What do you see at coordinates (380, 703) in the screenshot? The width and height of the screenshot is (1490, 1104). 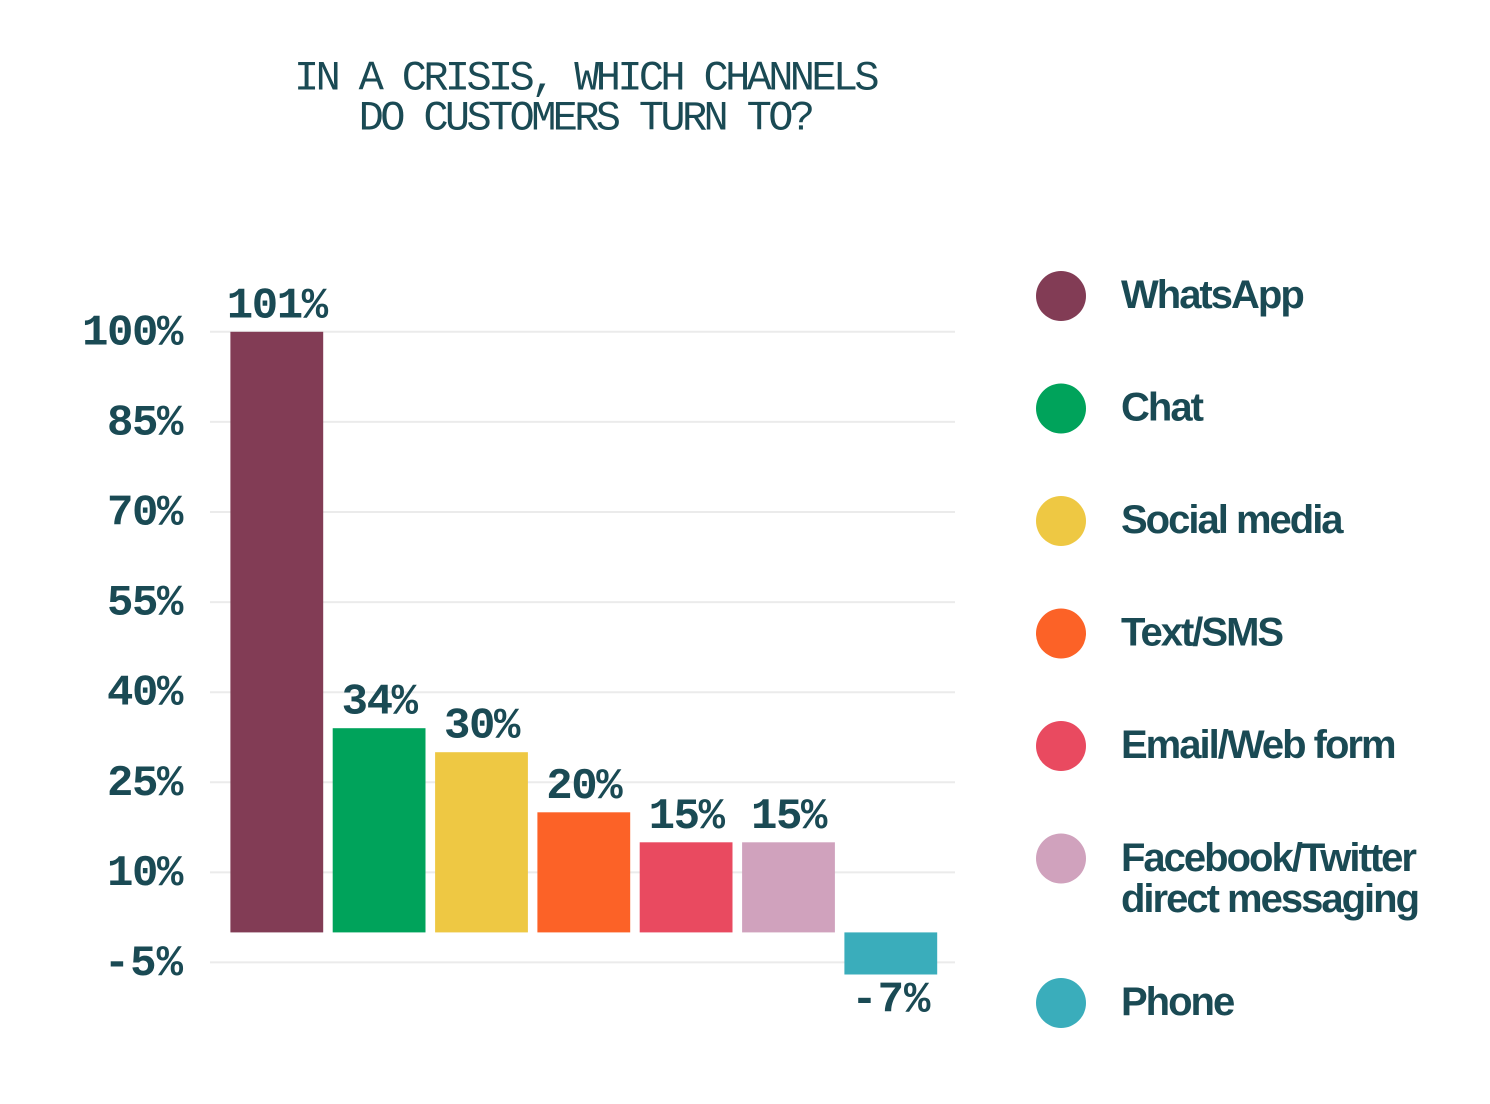 I see `svg-text: 34%` at bounding box center [380, 703].